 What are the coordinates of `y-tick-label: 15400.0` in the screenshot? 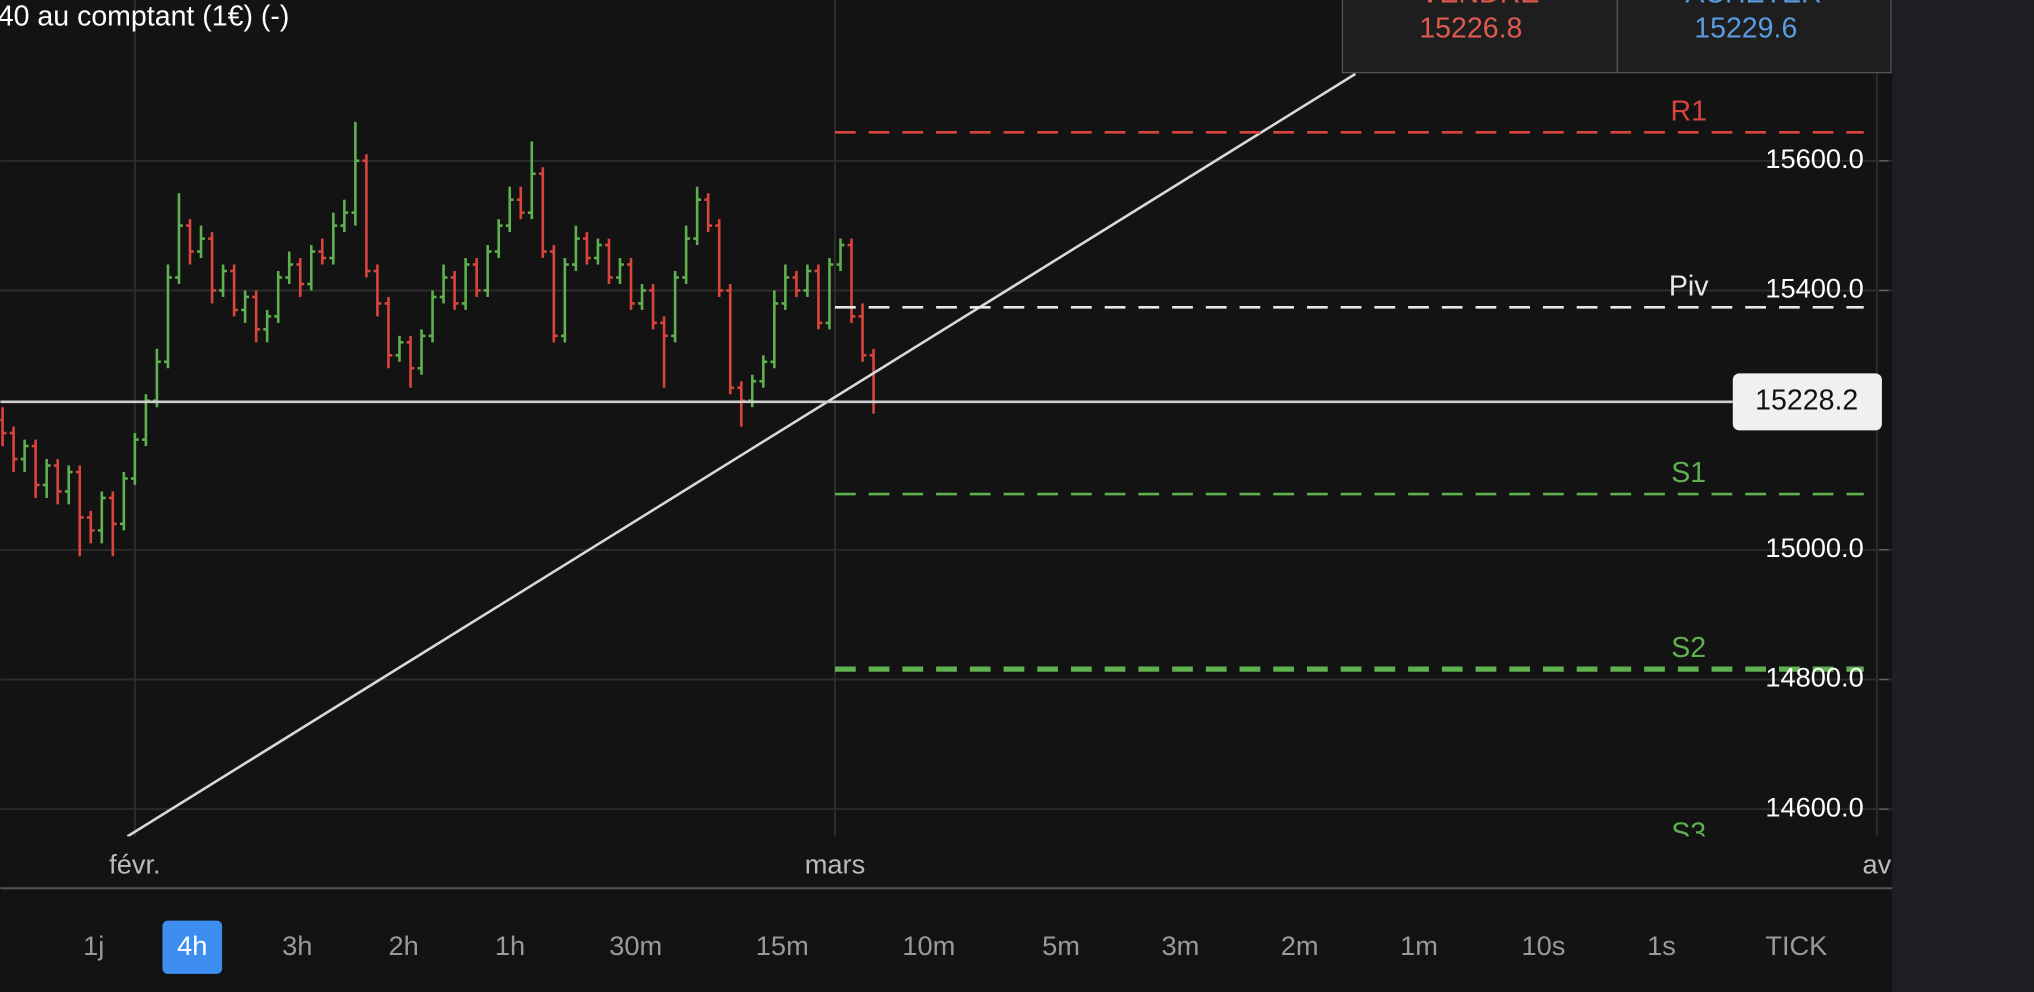 It's located at (1814, 288).